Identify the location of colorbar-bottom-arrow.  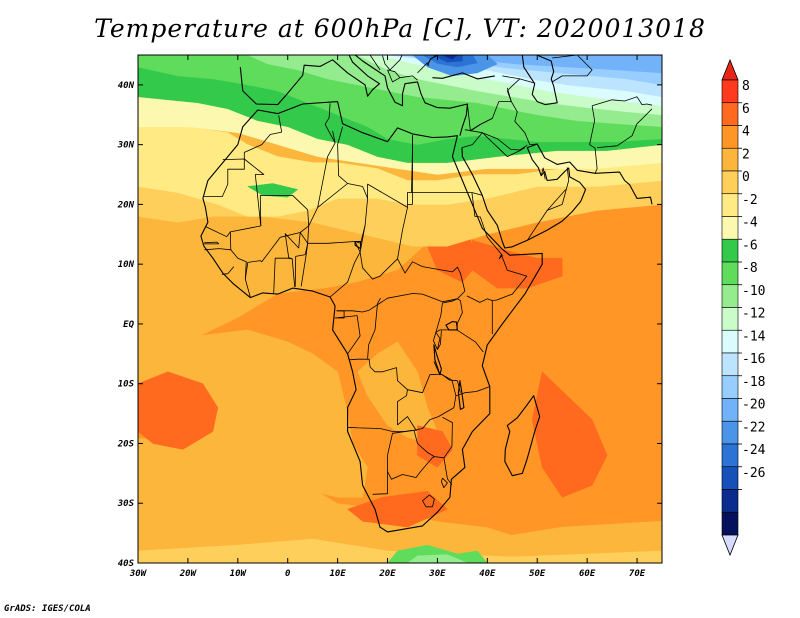
(730, 545).